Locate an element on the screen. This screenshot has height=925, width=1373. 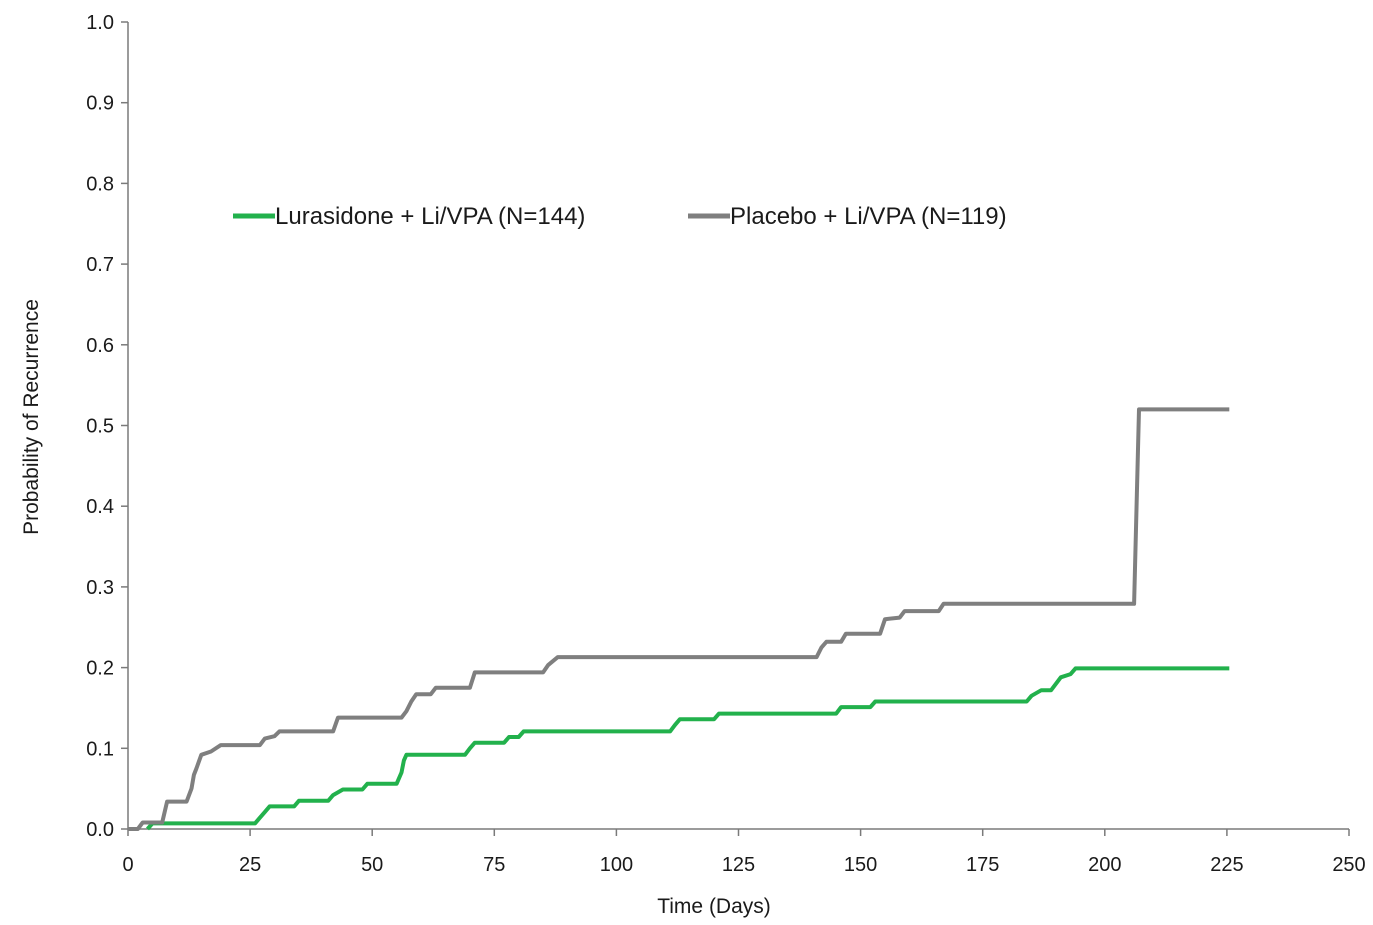
y-tick-label: 0.2 is located at coordinates (100, 669).